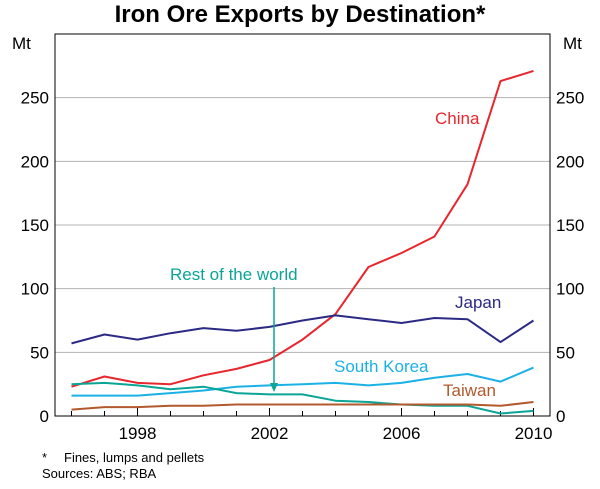  I want to click on series-line-rest-of-the-world, so click(302, 398).